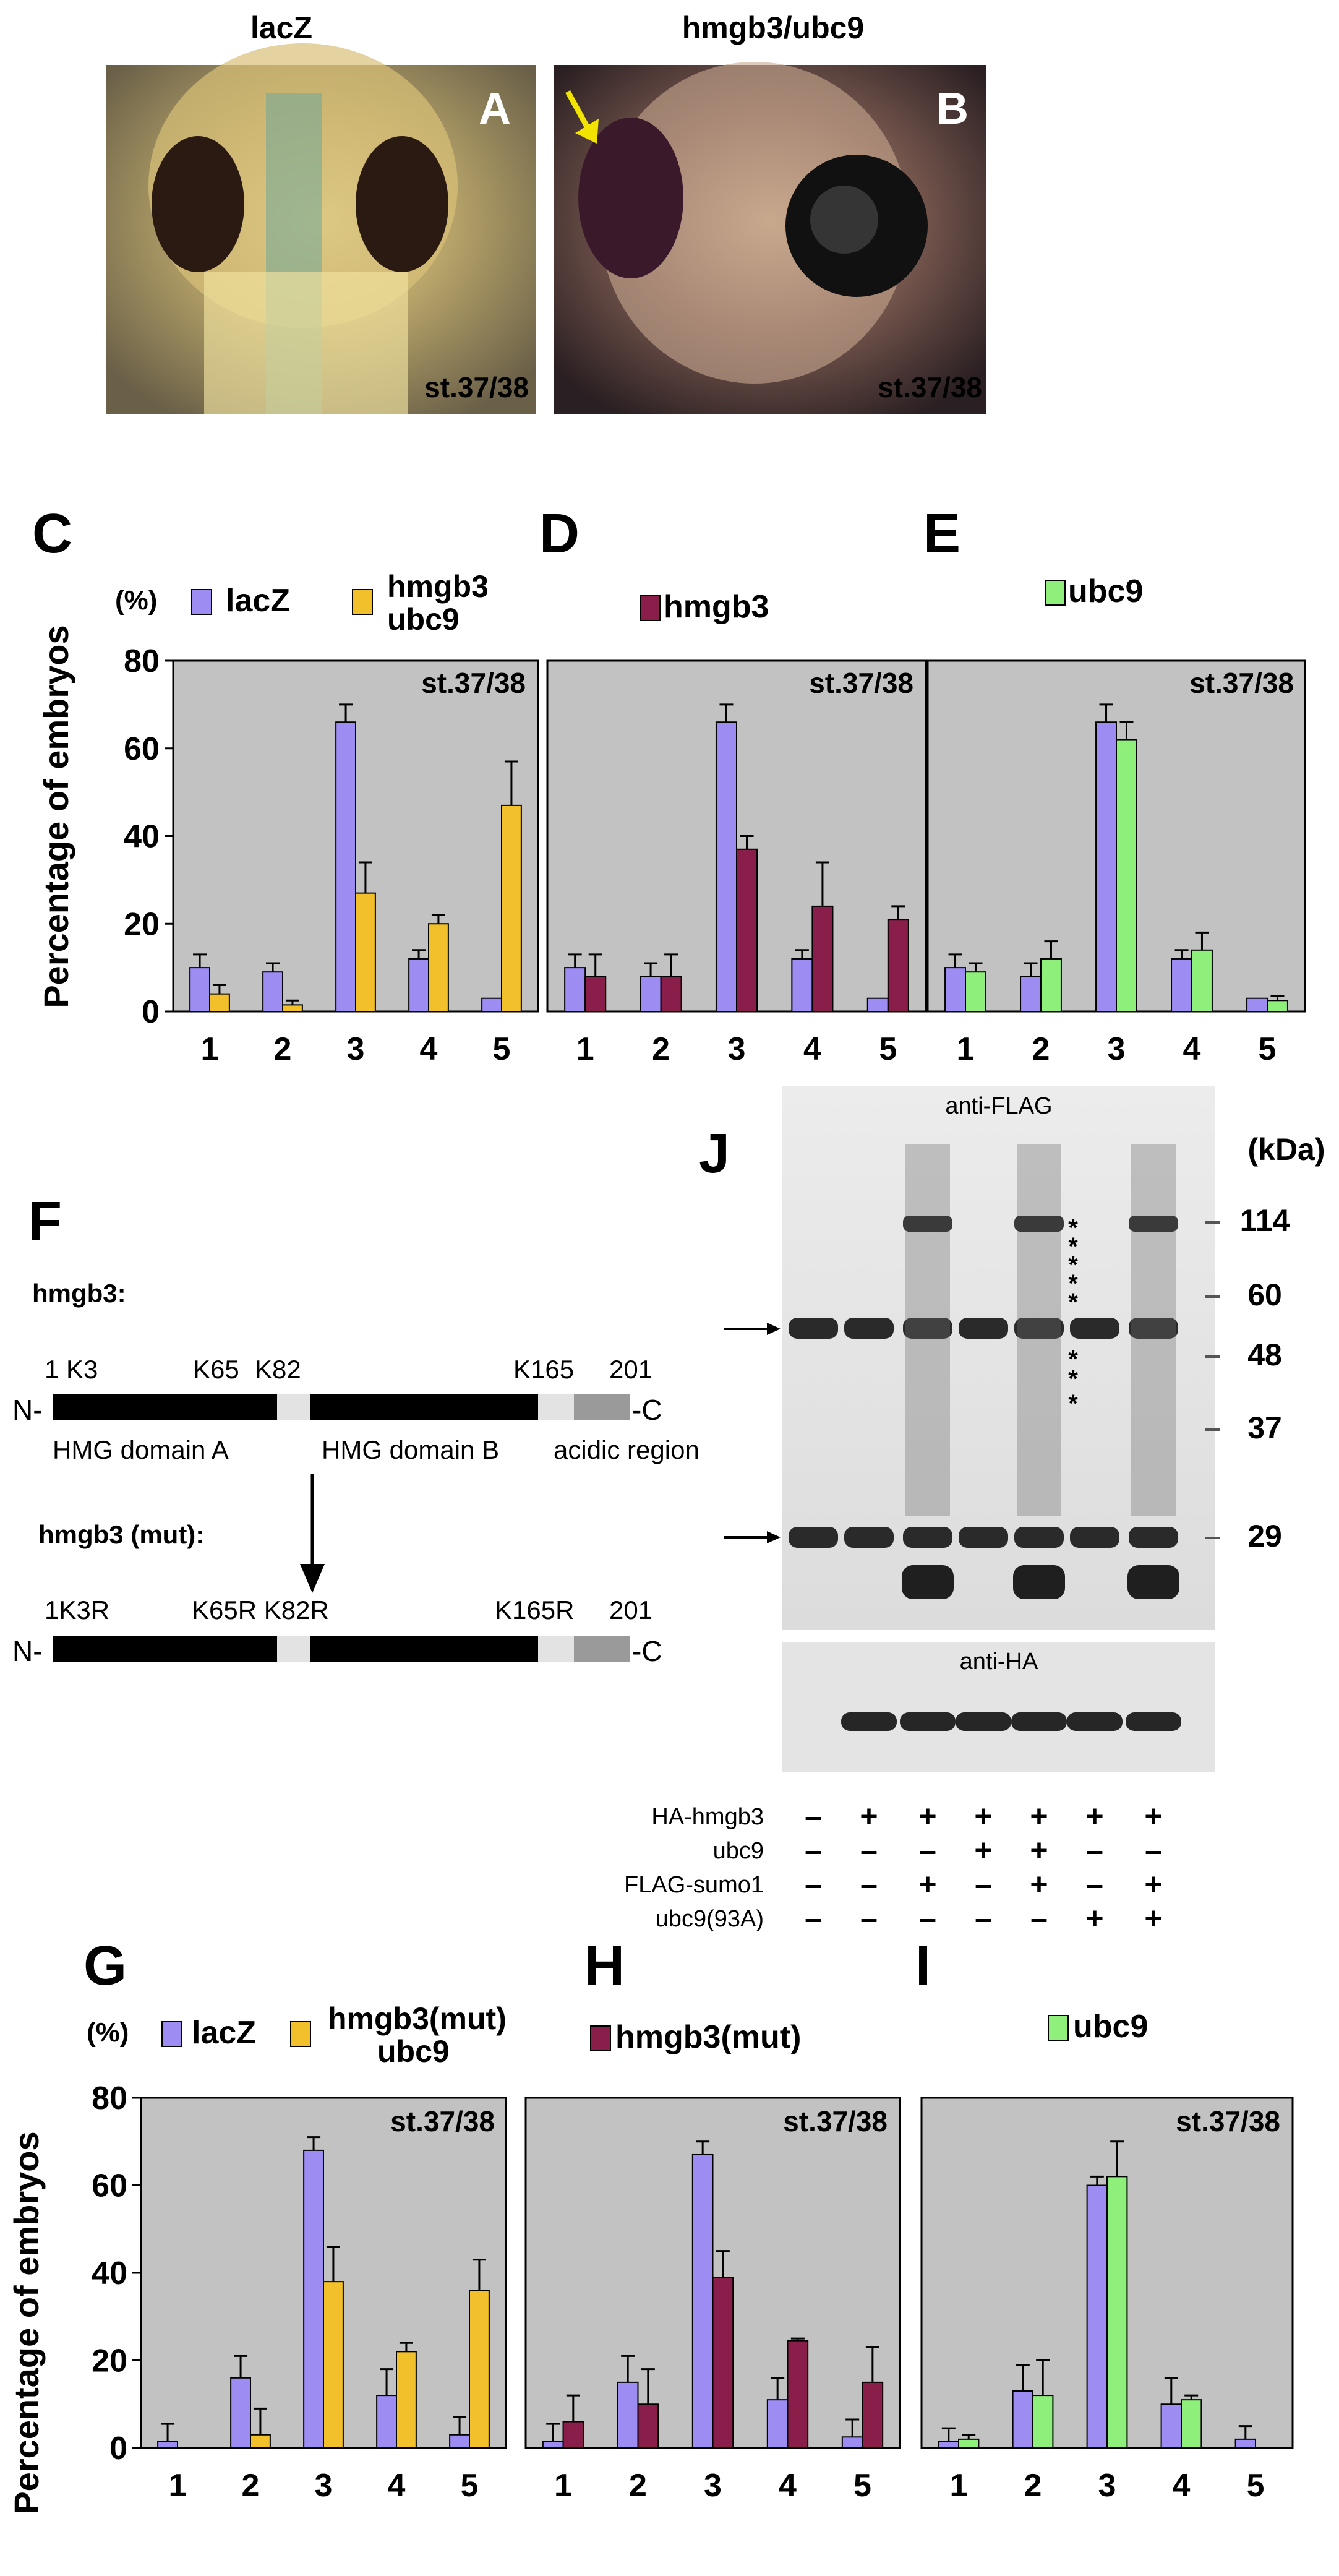  I want to click on chart-h-xtick-1: 1, so click(563, 2486).